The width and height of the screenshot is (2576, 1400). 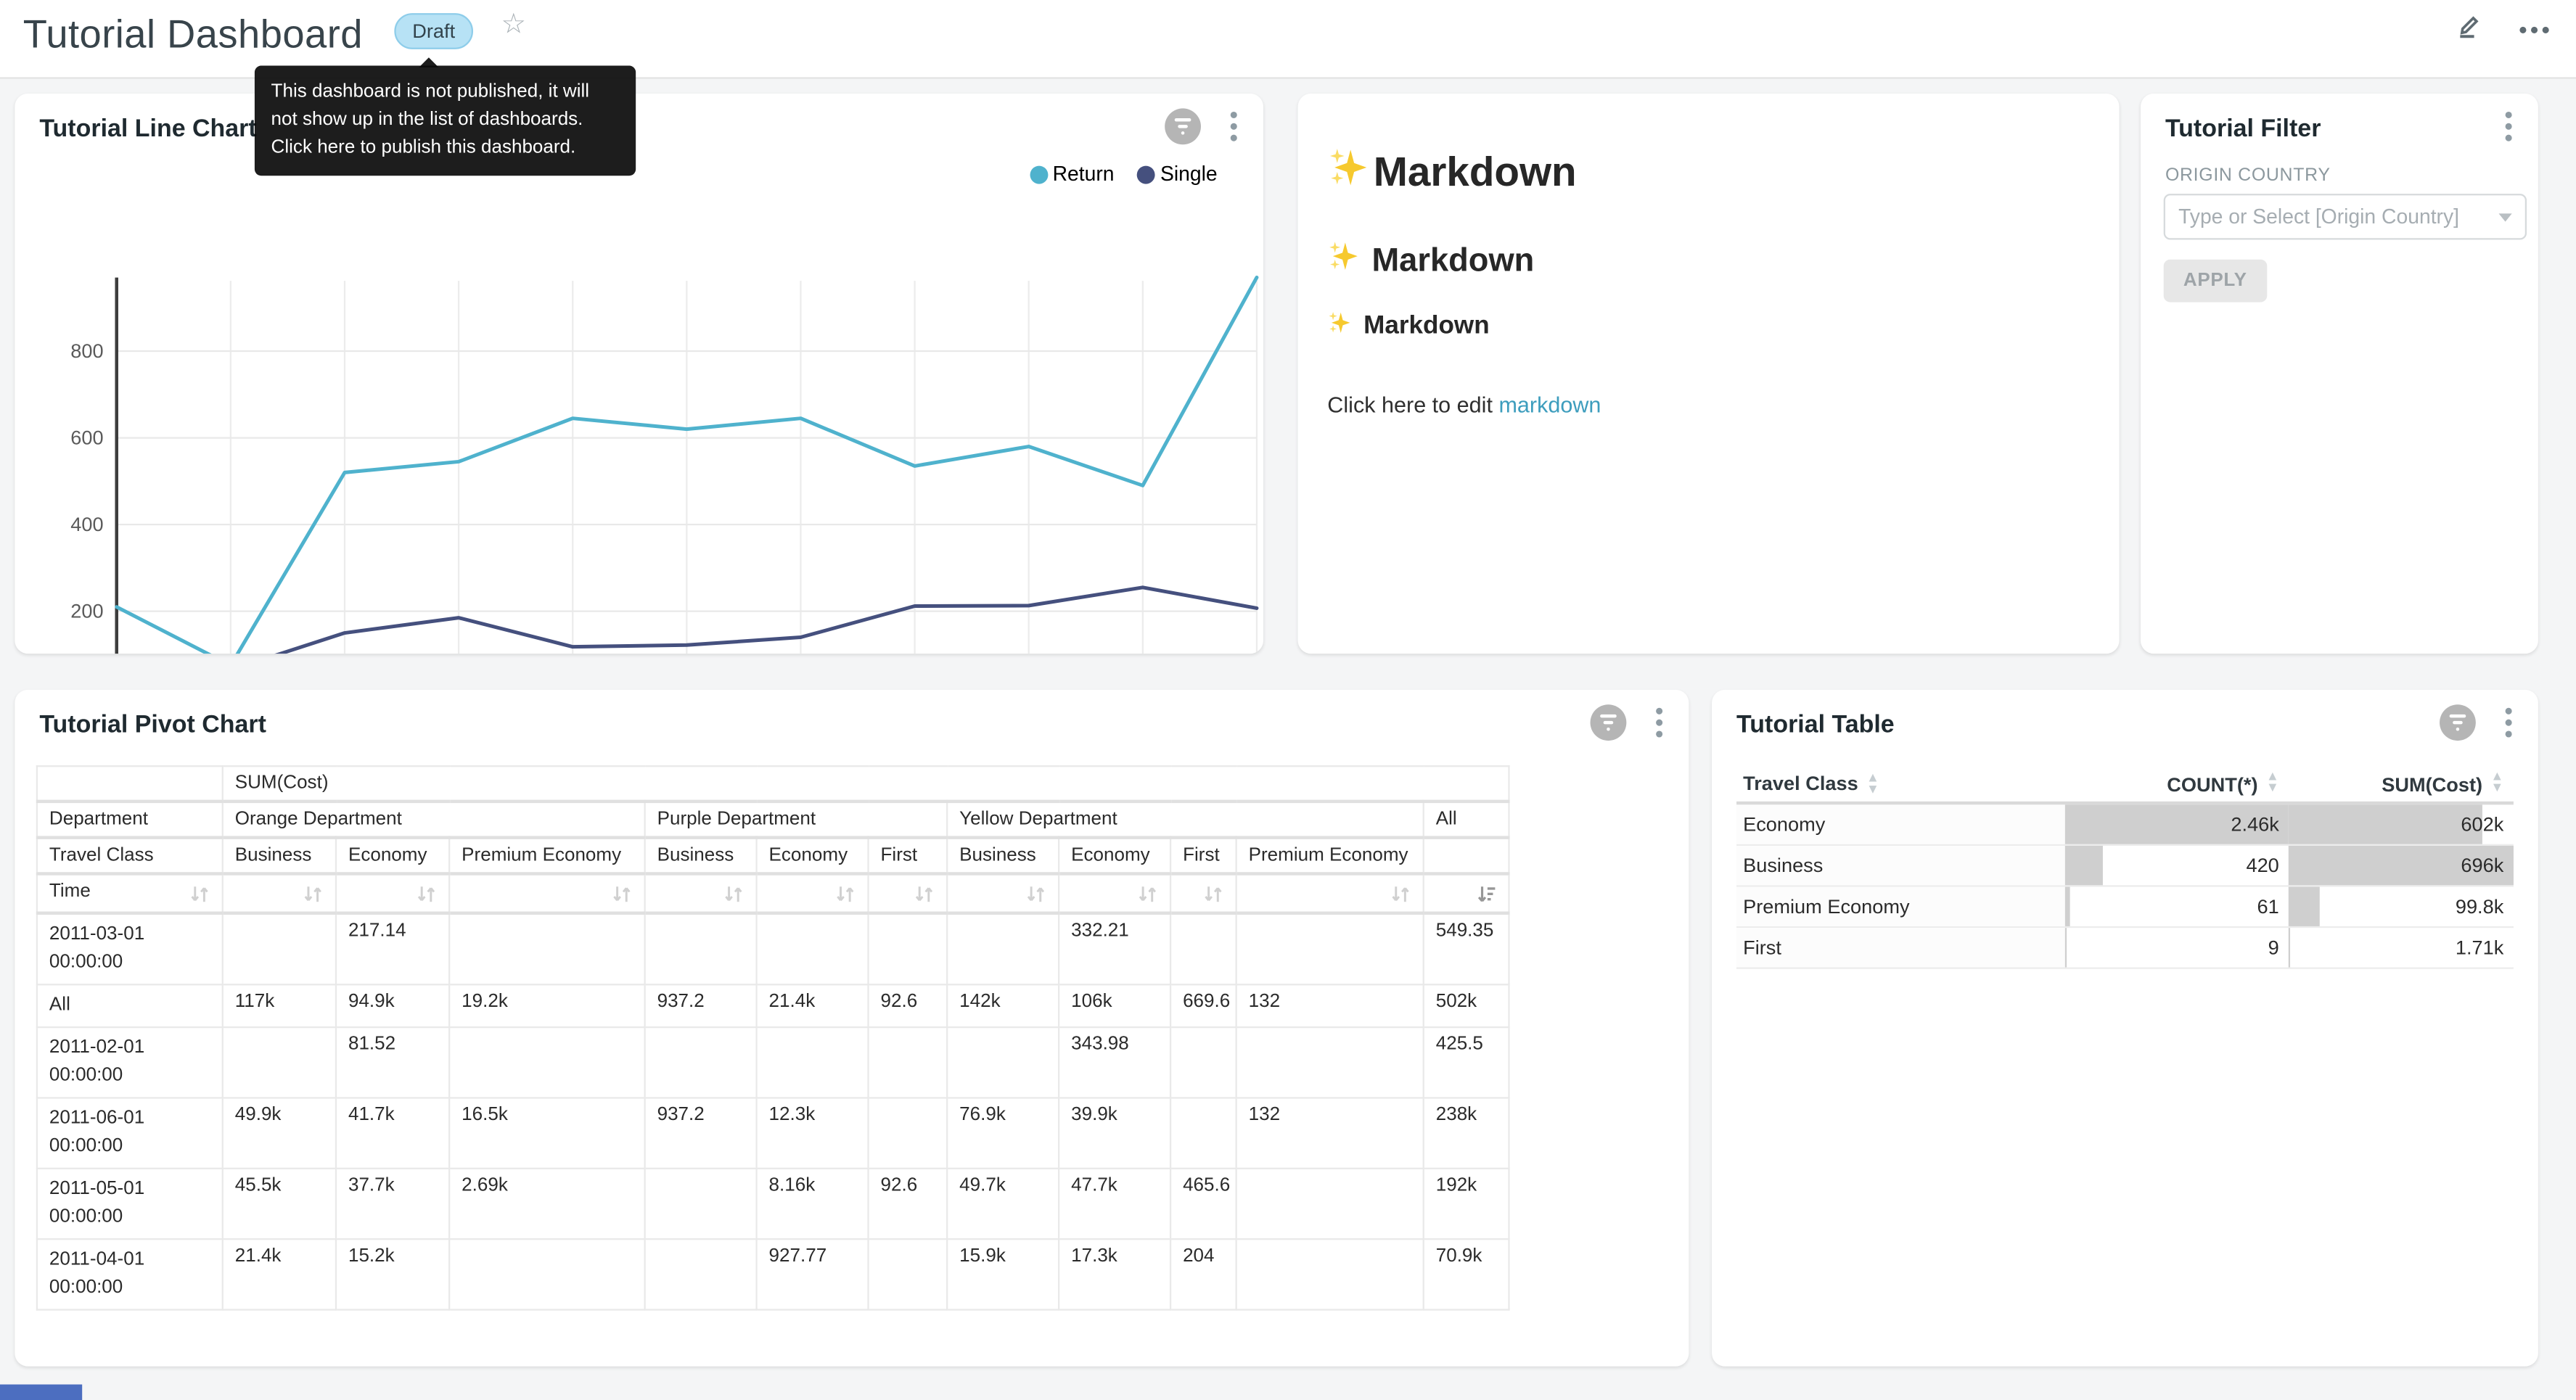 I want to click on pivot-cell: 16.5k, so click(x=547, y=1133).